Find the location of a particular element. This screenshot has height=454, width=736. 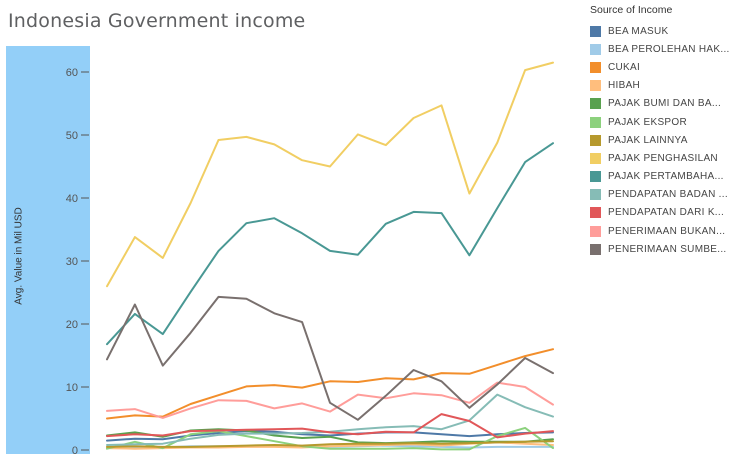

y-tick-label: 50 is located at coordinates (72, 136).